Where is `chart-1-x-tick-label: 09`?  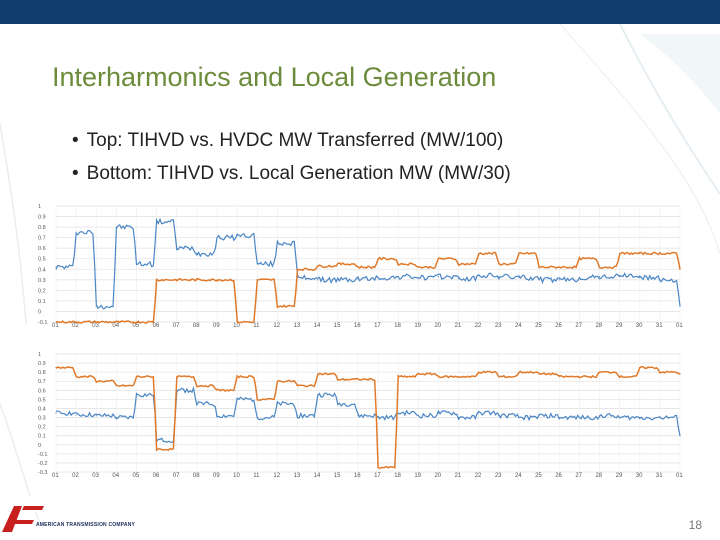 chart-1-x-tick-label: 09 is located at coordinates (216, 326).